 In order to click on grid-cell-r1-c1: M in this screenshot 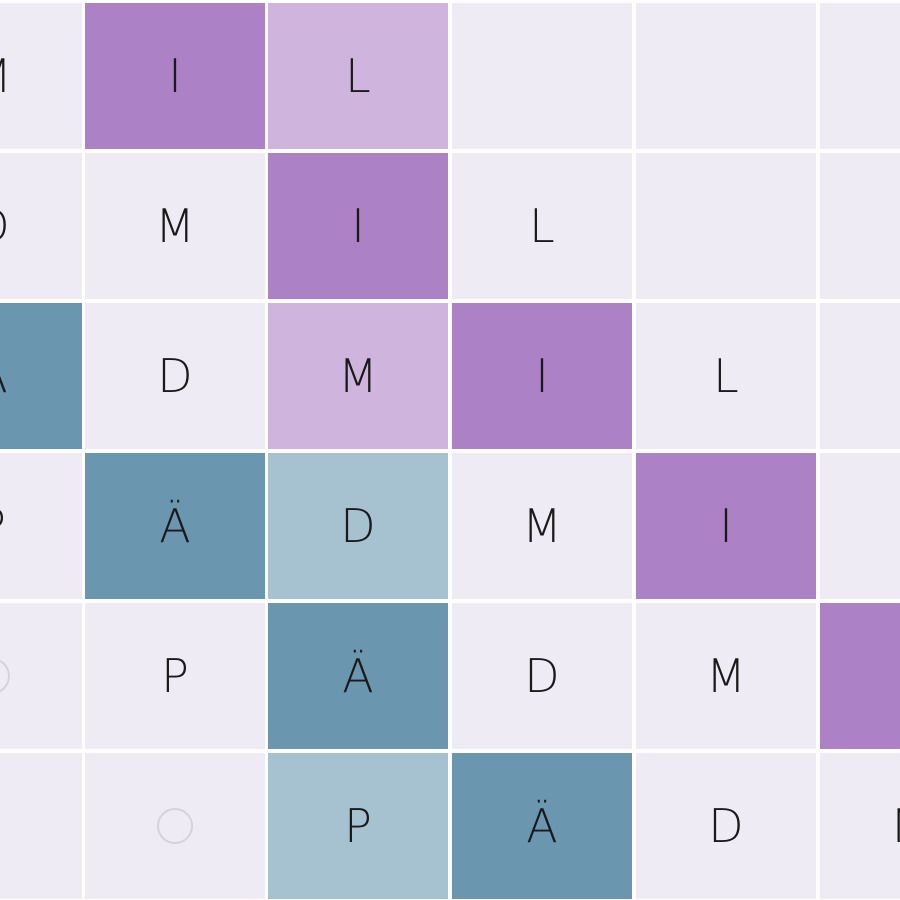, I will do `click(41, 76)`.